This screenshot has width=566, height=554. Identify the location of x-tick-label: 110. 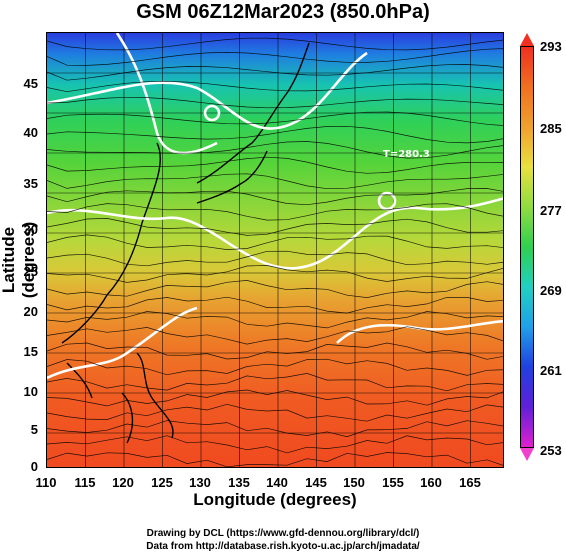
(46, 482).